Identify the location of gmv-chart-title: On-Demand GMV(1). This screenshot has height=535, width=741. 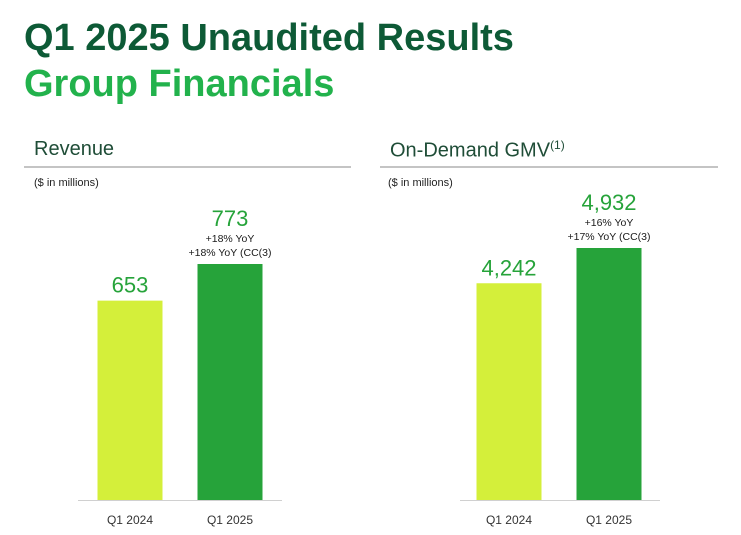
(477, 150).